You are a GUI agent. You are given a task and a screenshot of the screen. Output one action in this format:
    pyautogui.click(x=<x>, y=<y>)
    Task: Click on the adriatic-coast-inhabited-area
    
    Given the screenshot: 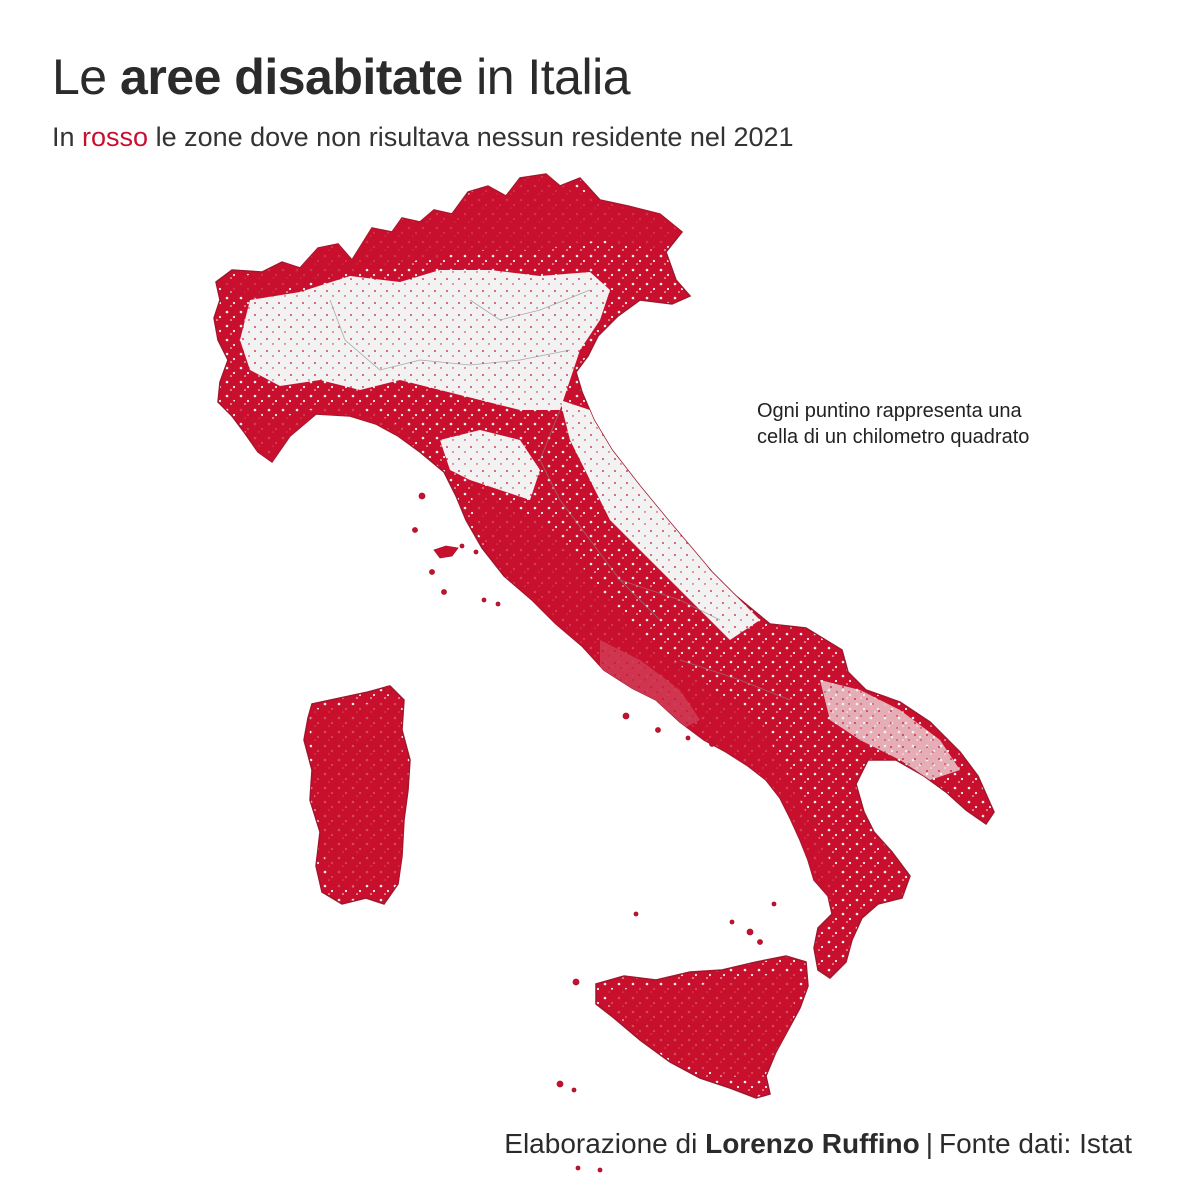 What is the action you would take?
    pyautogui.click(x=660, y=520)
    